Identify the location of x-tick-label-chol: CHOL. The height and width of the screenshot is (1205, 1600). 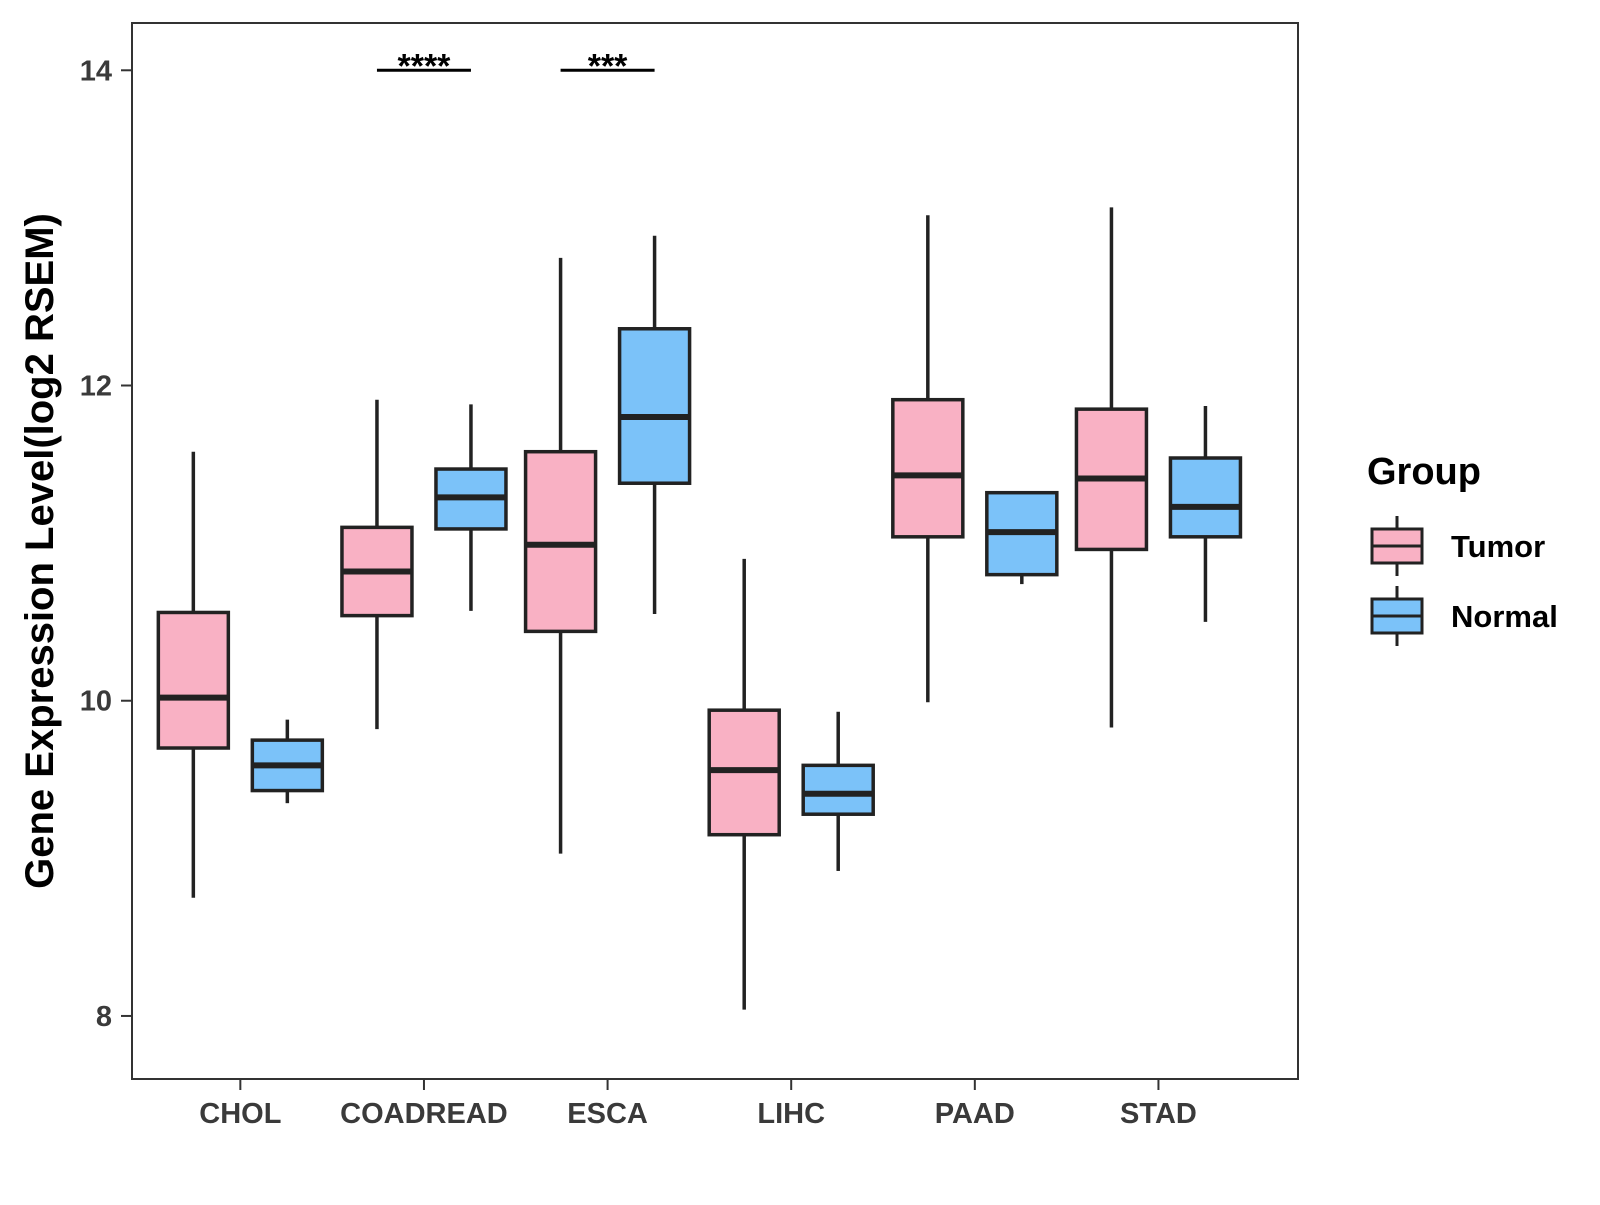
(240, 1114).